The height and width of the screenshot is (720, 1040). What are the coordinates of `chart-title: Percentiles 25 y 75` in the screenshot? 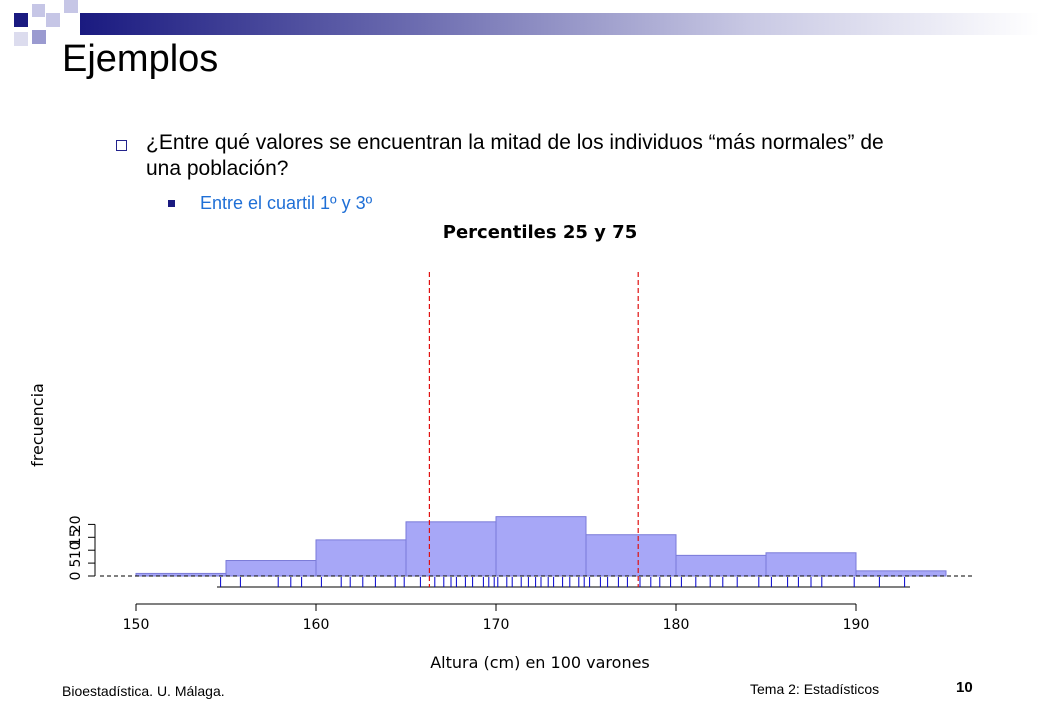 It's located at (540, 232).